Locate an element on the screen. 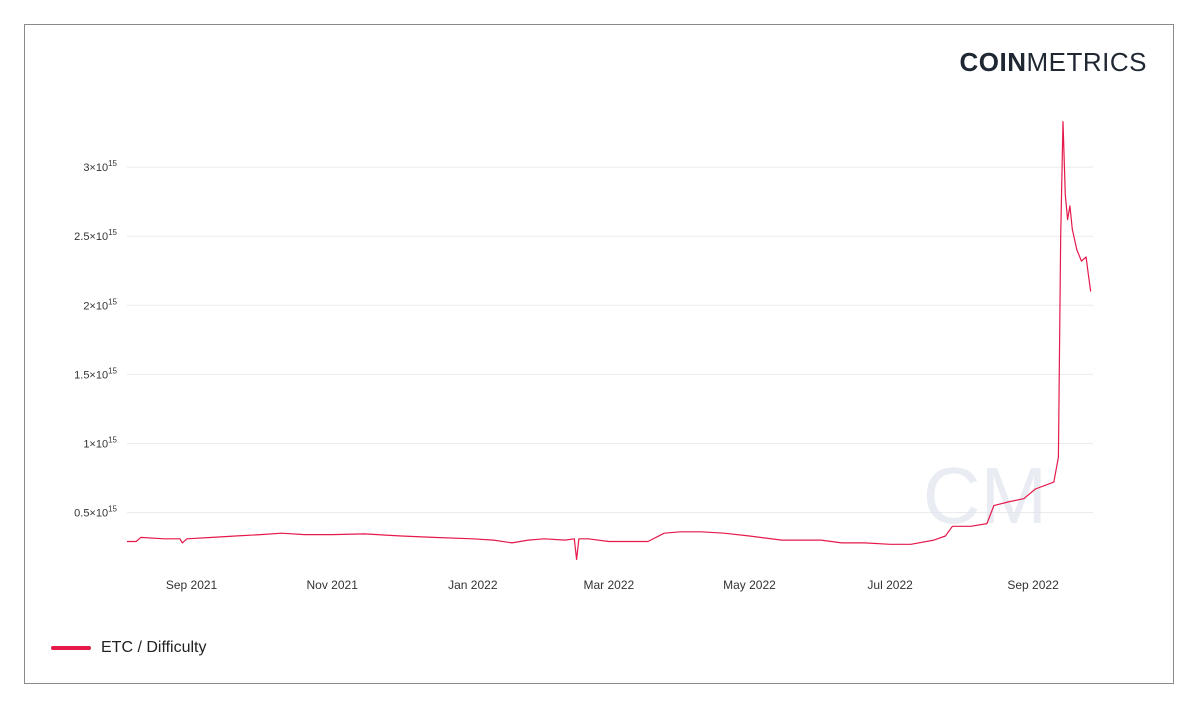  coinmetrics-logo: COINMETRICS is located at coordinates (1054, 62).